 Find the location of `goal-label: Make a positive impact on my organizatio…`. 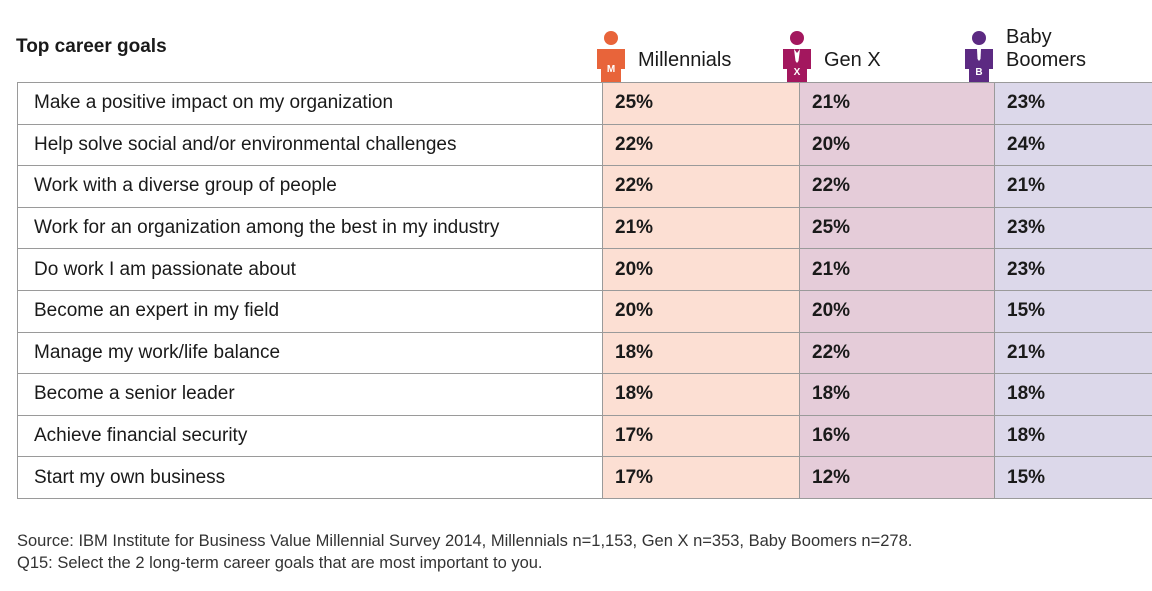

goal-label: Make a positive impact on my organizatio… is located at coordinates (310, 103).